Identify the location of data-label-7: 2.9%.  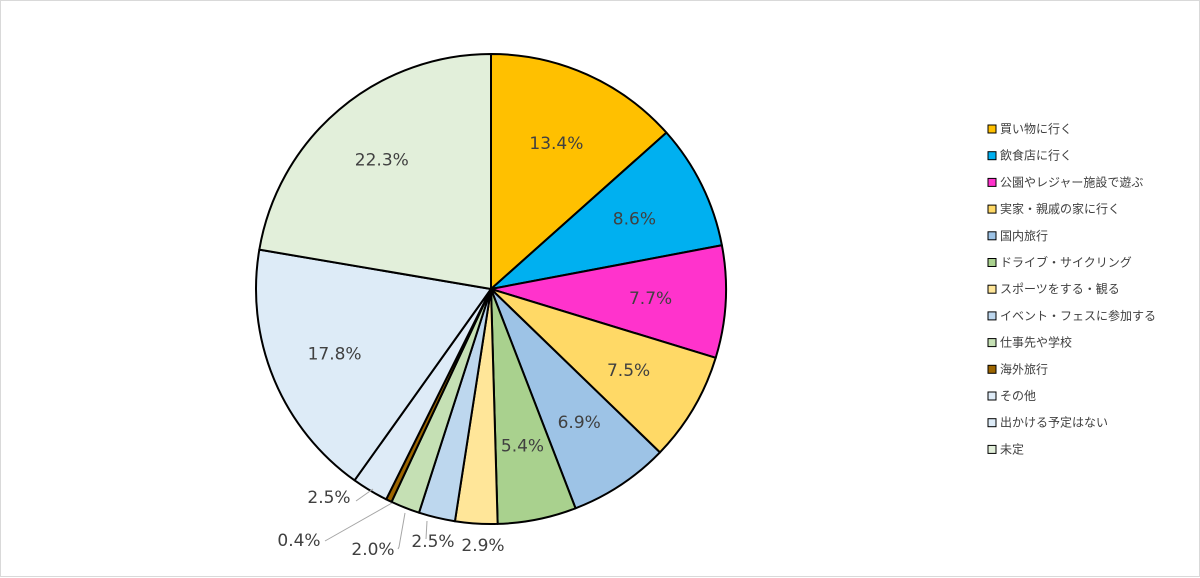
(482, 546).